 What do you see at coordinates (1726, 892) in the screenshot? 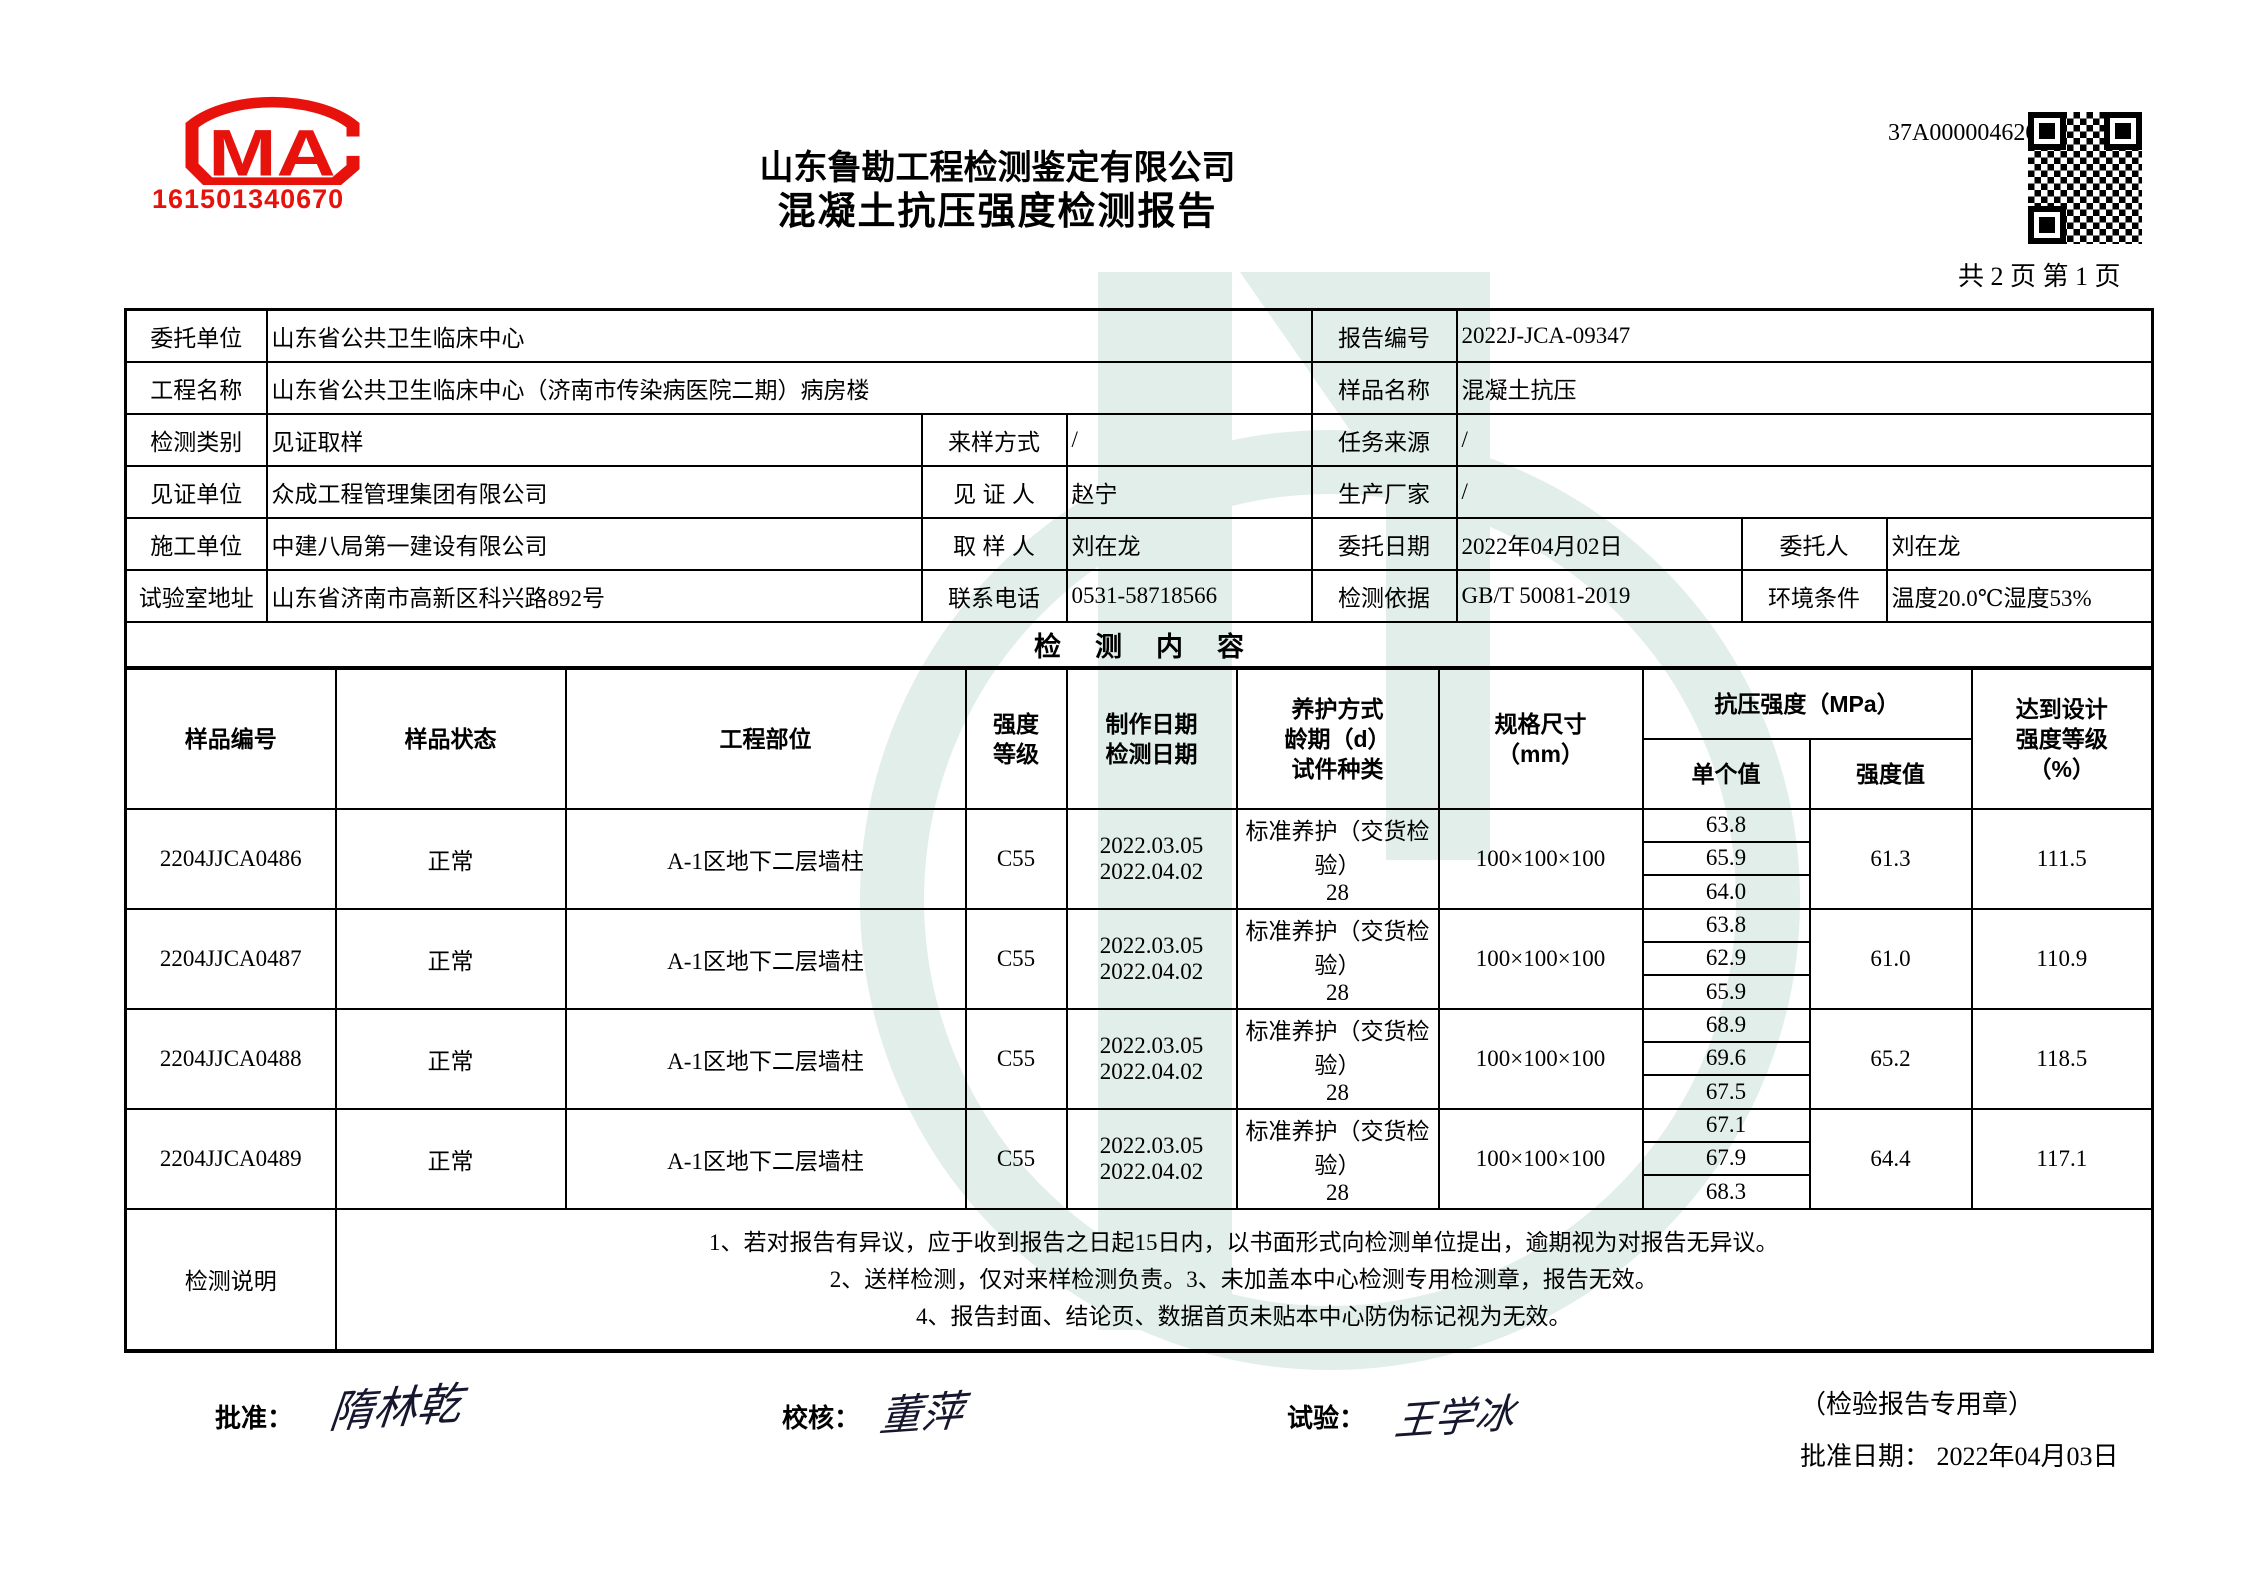
I see `single-value: 64.0` at bounding box center [1726, 892].